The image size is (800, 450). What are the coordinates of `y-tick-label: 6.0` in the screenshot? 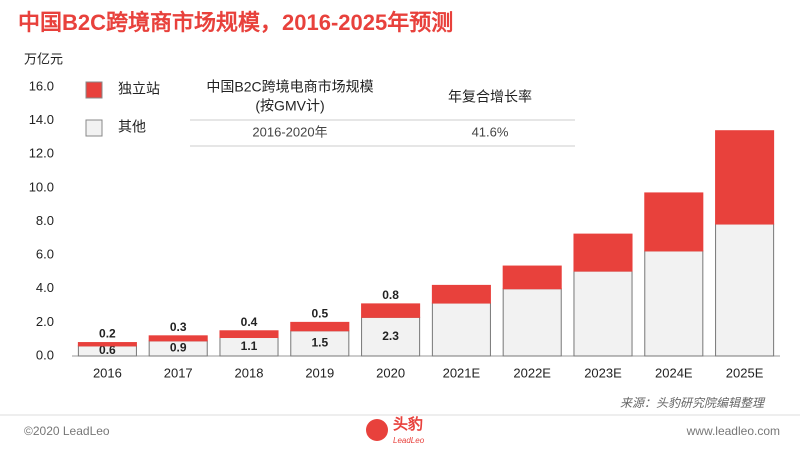 It's located at (45, 254).